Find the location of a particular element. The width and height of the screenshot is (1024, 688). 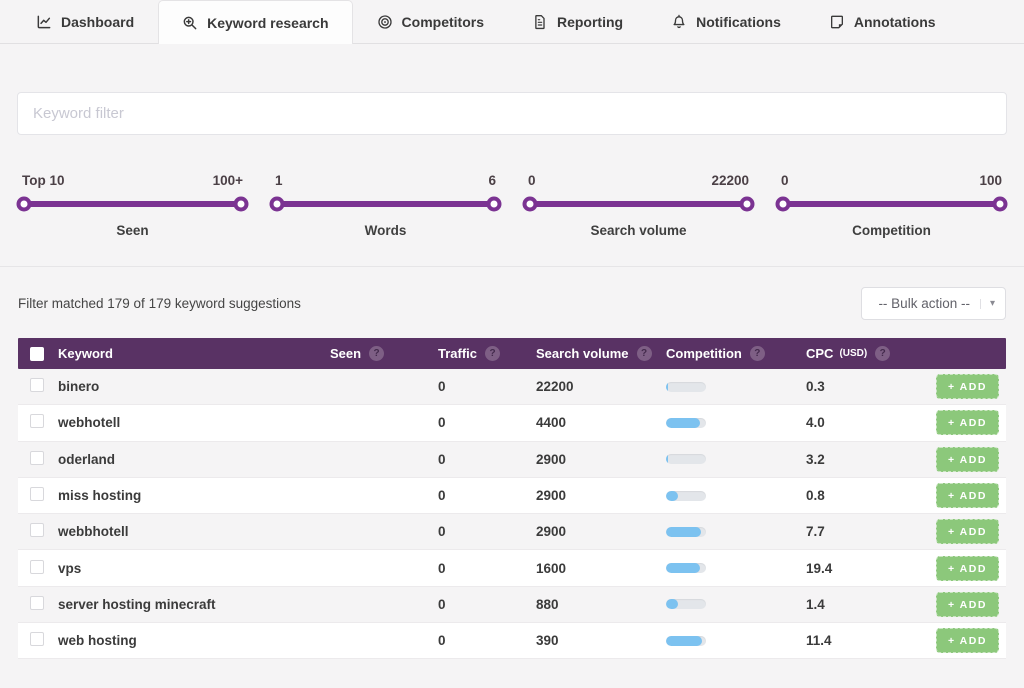

cpc-cell: 4.0 is located at coordinates (815, 423).